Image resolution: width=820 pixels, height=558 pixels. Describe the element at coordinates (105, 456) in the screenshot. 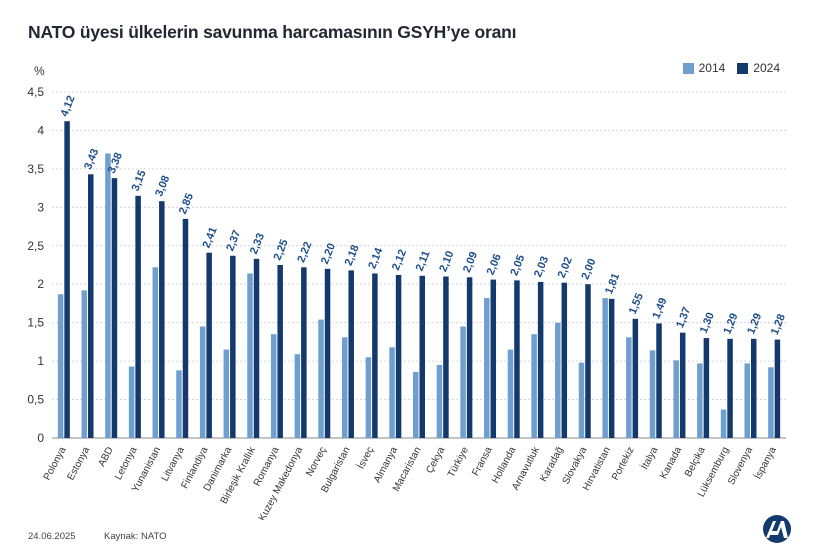

I see `x-category-label: ABD` at that location.